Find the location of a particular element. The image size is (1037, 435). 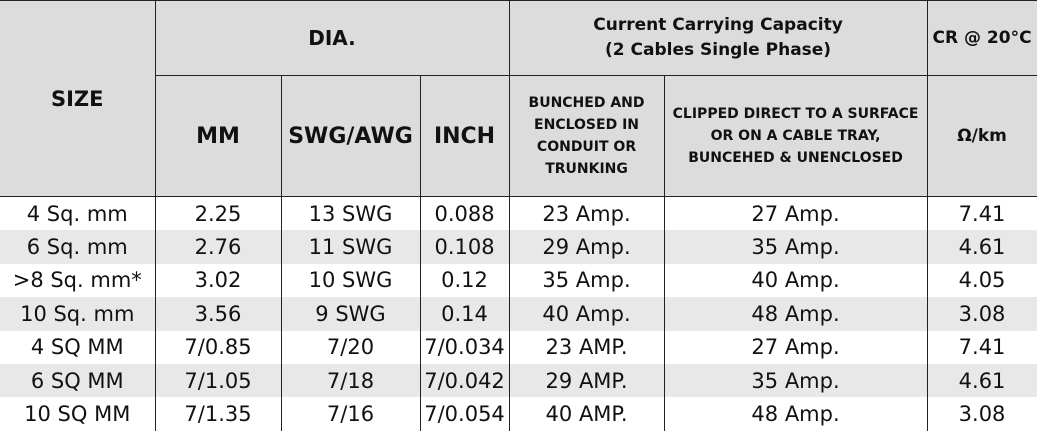

size-cell: 10 SQ MM is located at coordinates (78, 414).